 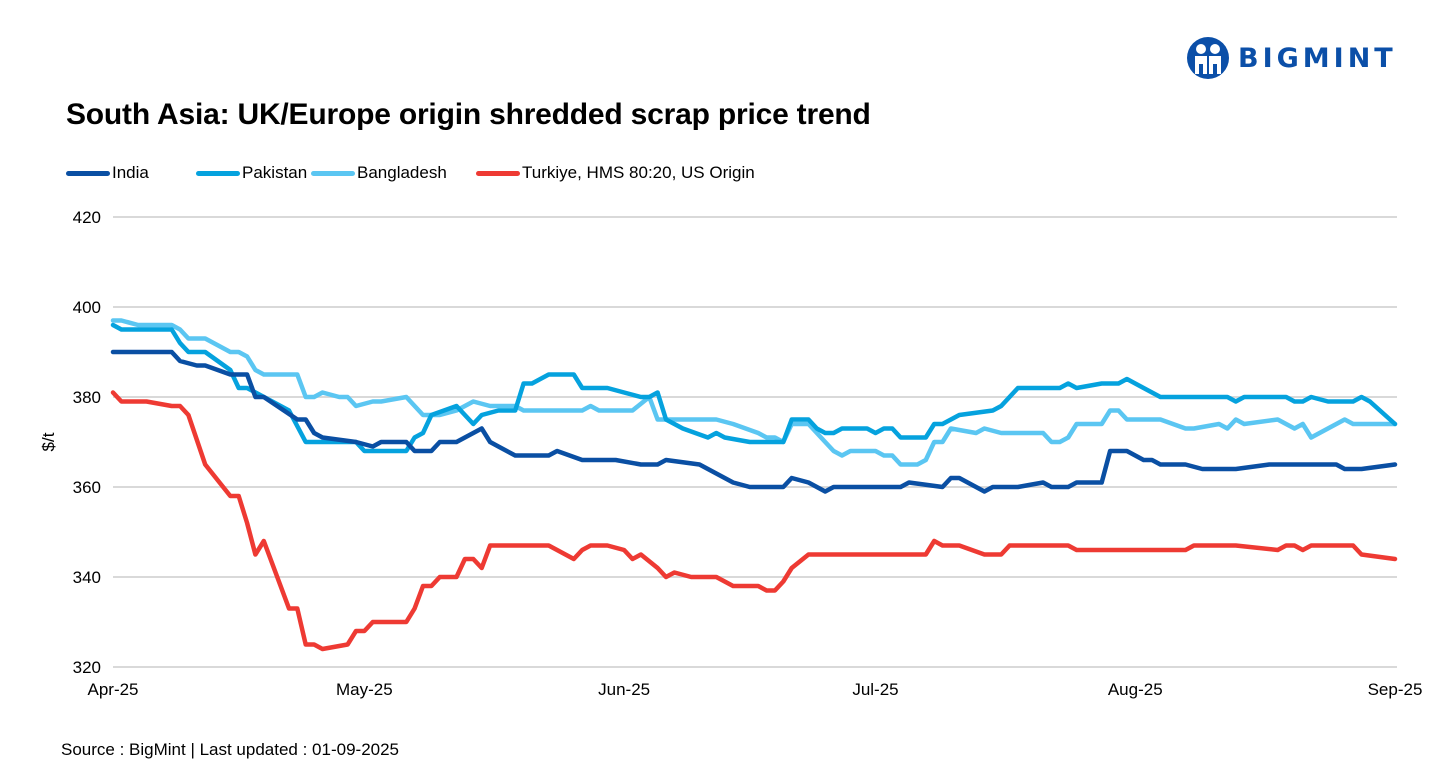 I want to click on logo-emblem-icon, so click(x=1208, y=58).